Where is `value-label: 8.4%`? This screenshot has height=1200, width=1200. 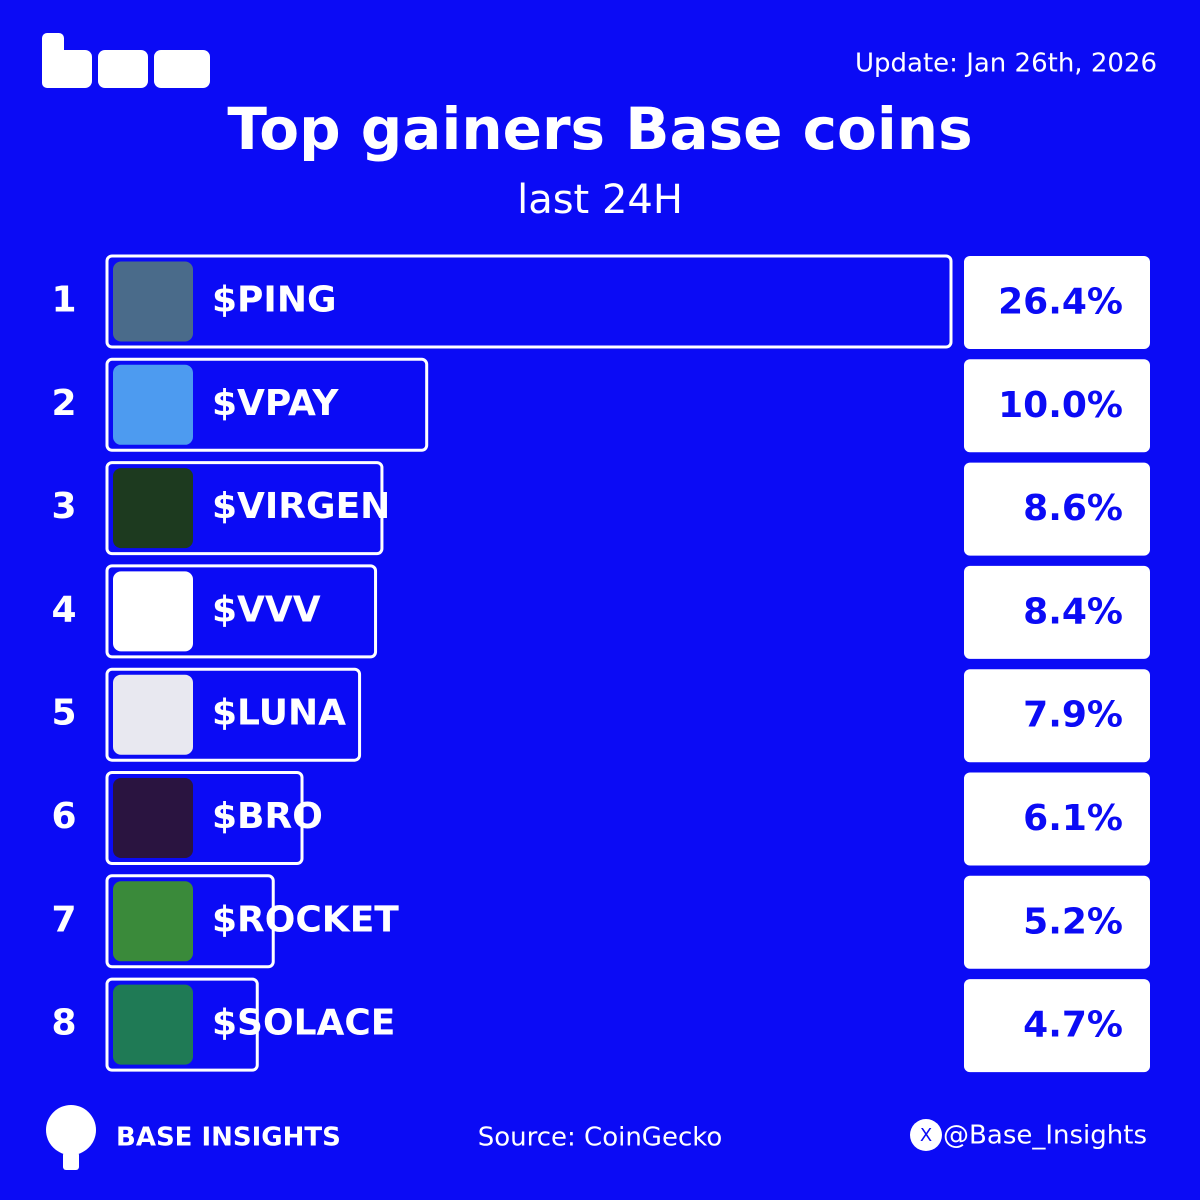 value-label: 8.4% is located at coordinates (1073, 611).